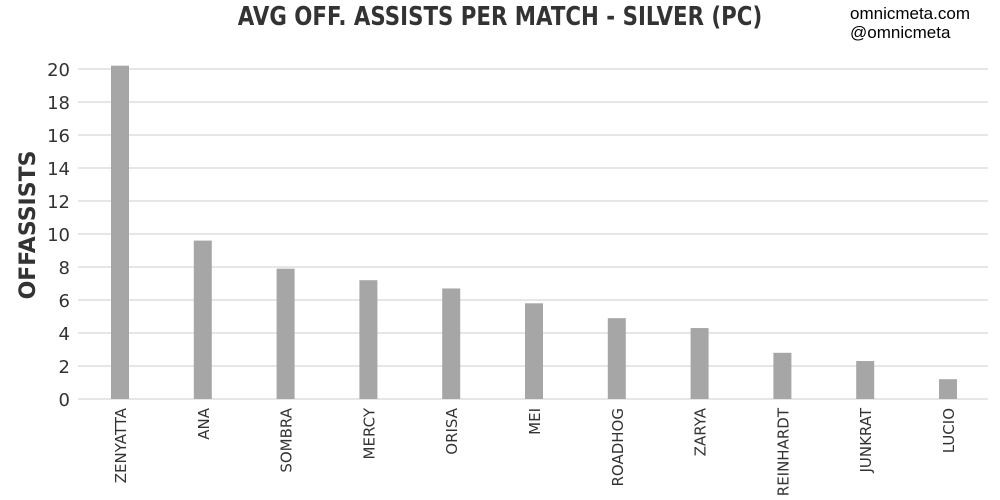  What do you see at coordinates (618, 447) in the screenshot?
I see `x-tick-label-roadhog: ROADHOG` at bounding box center [618, 447].